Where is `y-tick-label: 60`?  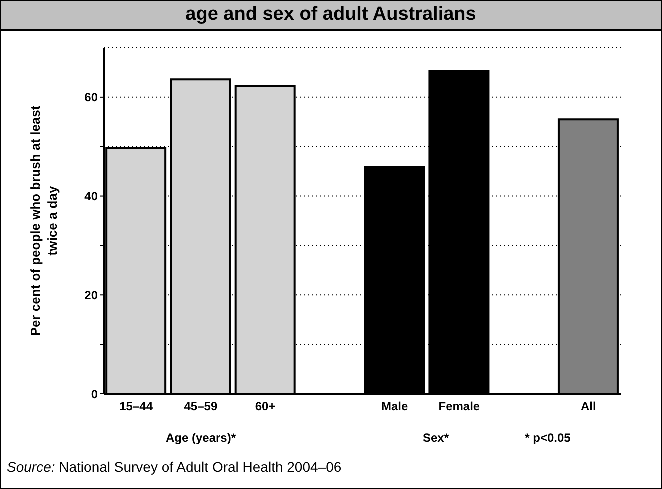 y-tick-label: 60 is located at coordinates (91, 97).